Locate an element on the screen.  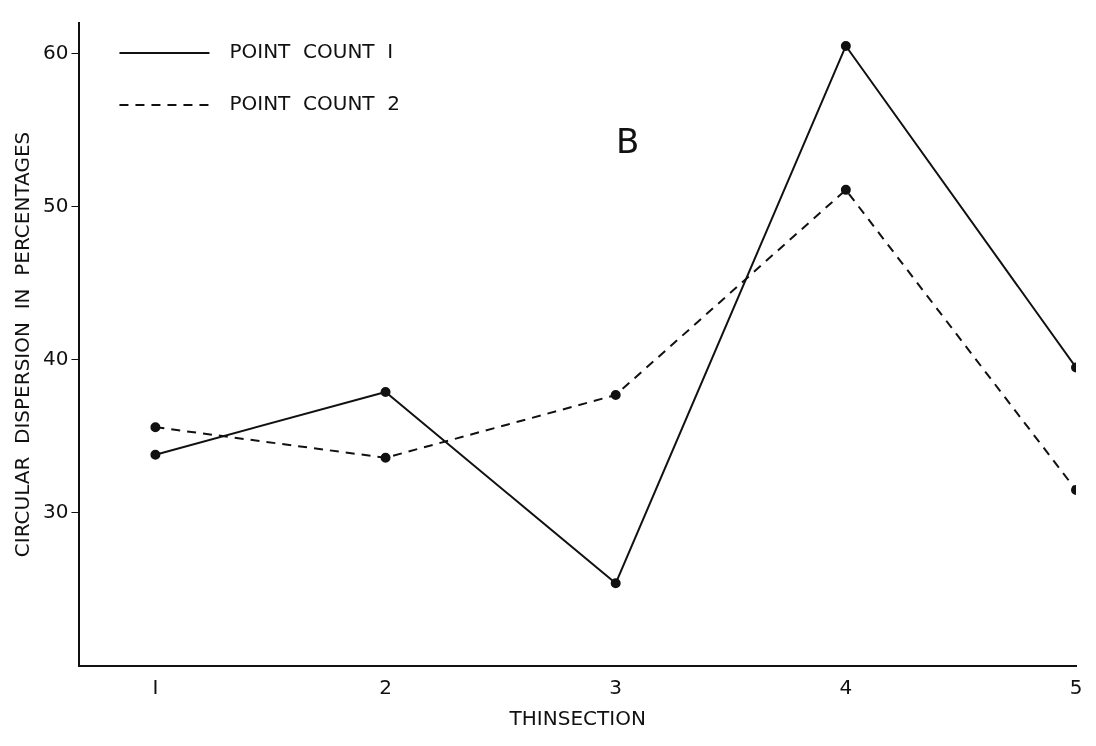
x-tick-label: 3 is located at coordinates (616, 687).